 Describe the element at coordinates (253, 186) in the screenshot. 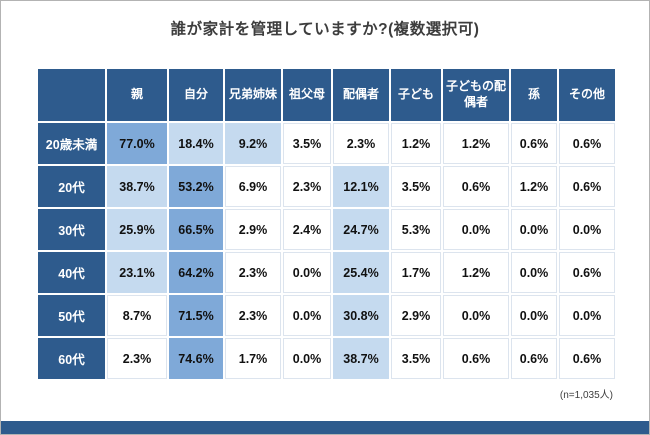

I see `value-cell: 6.9%` at that location.